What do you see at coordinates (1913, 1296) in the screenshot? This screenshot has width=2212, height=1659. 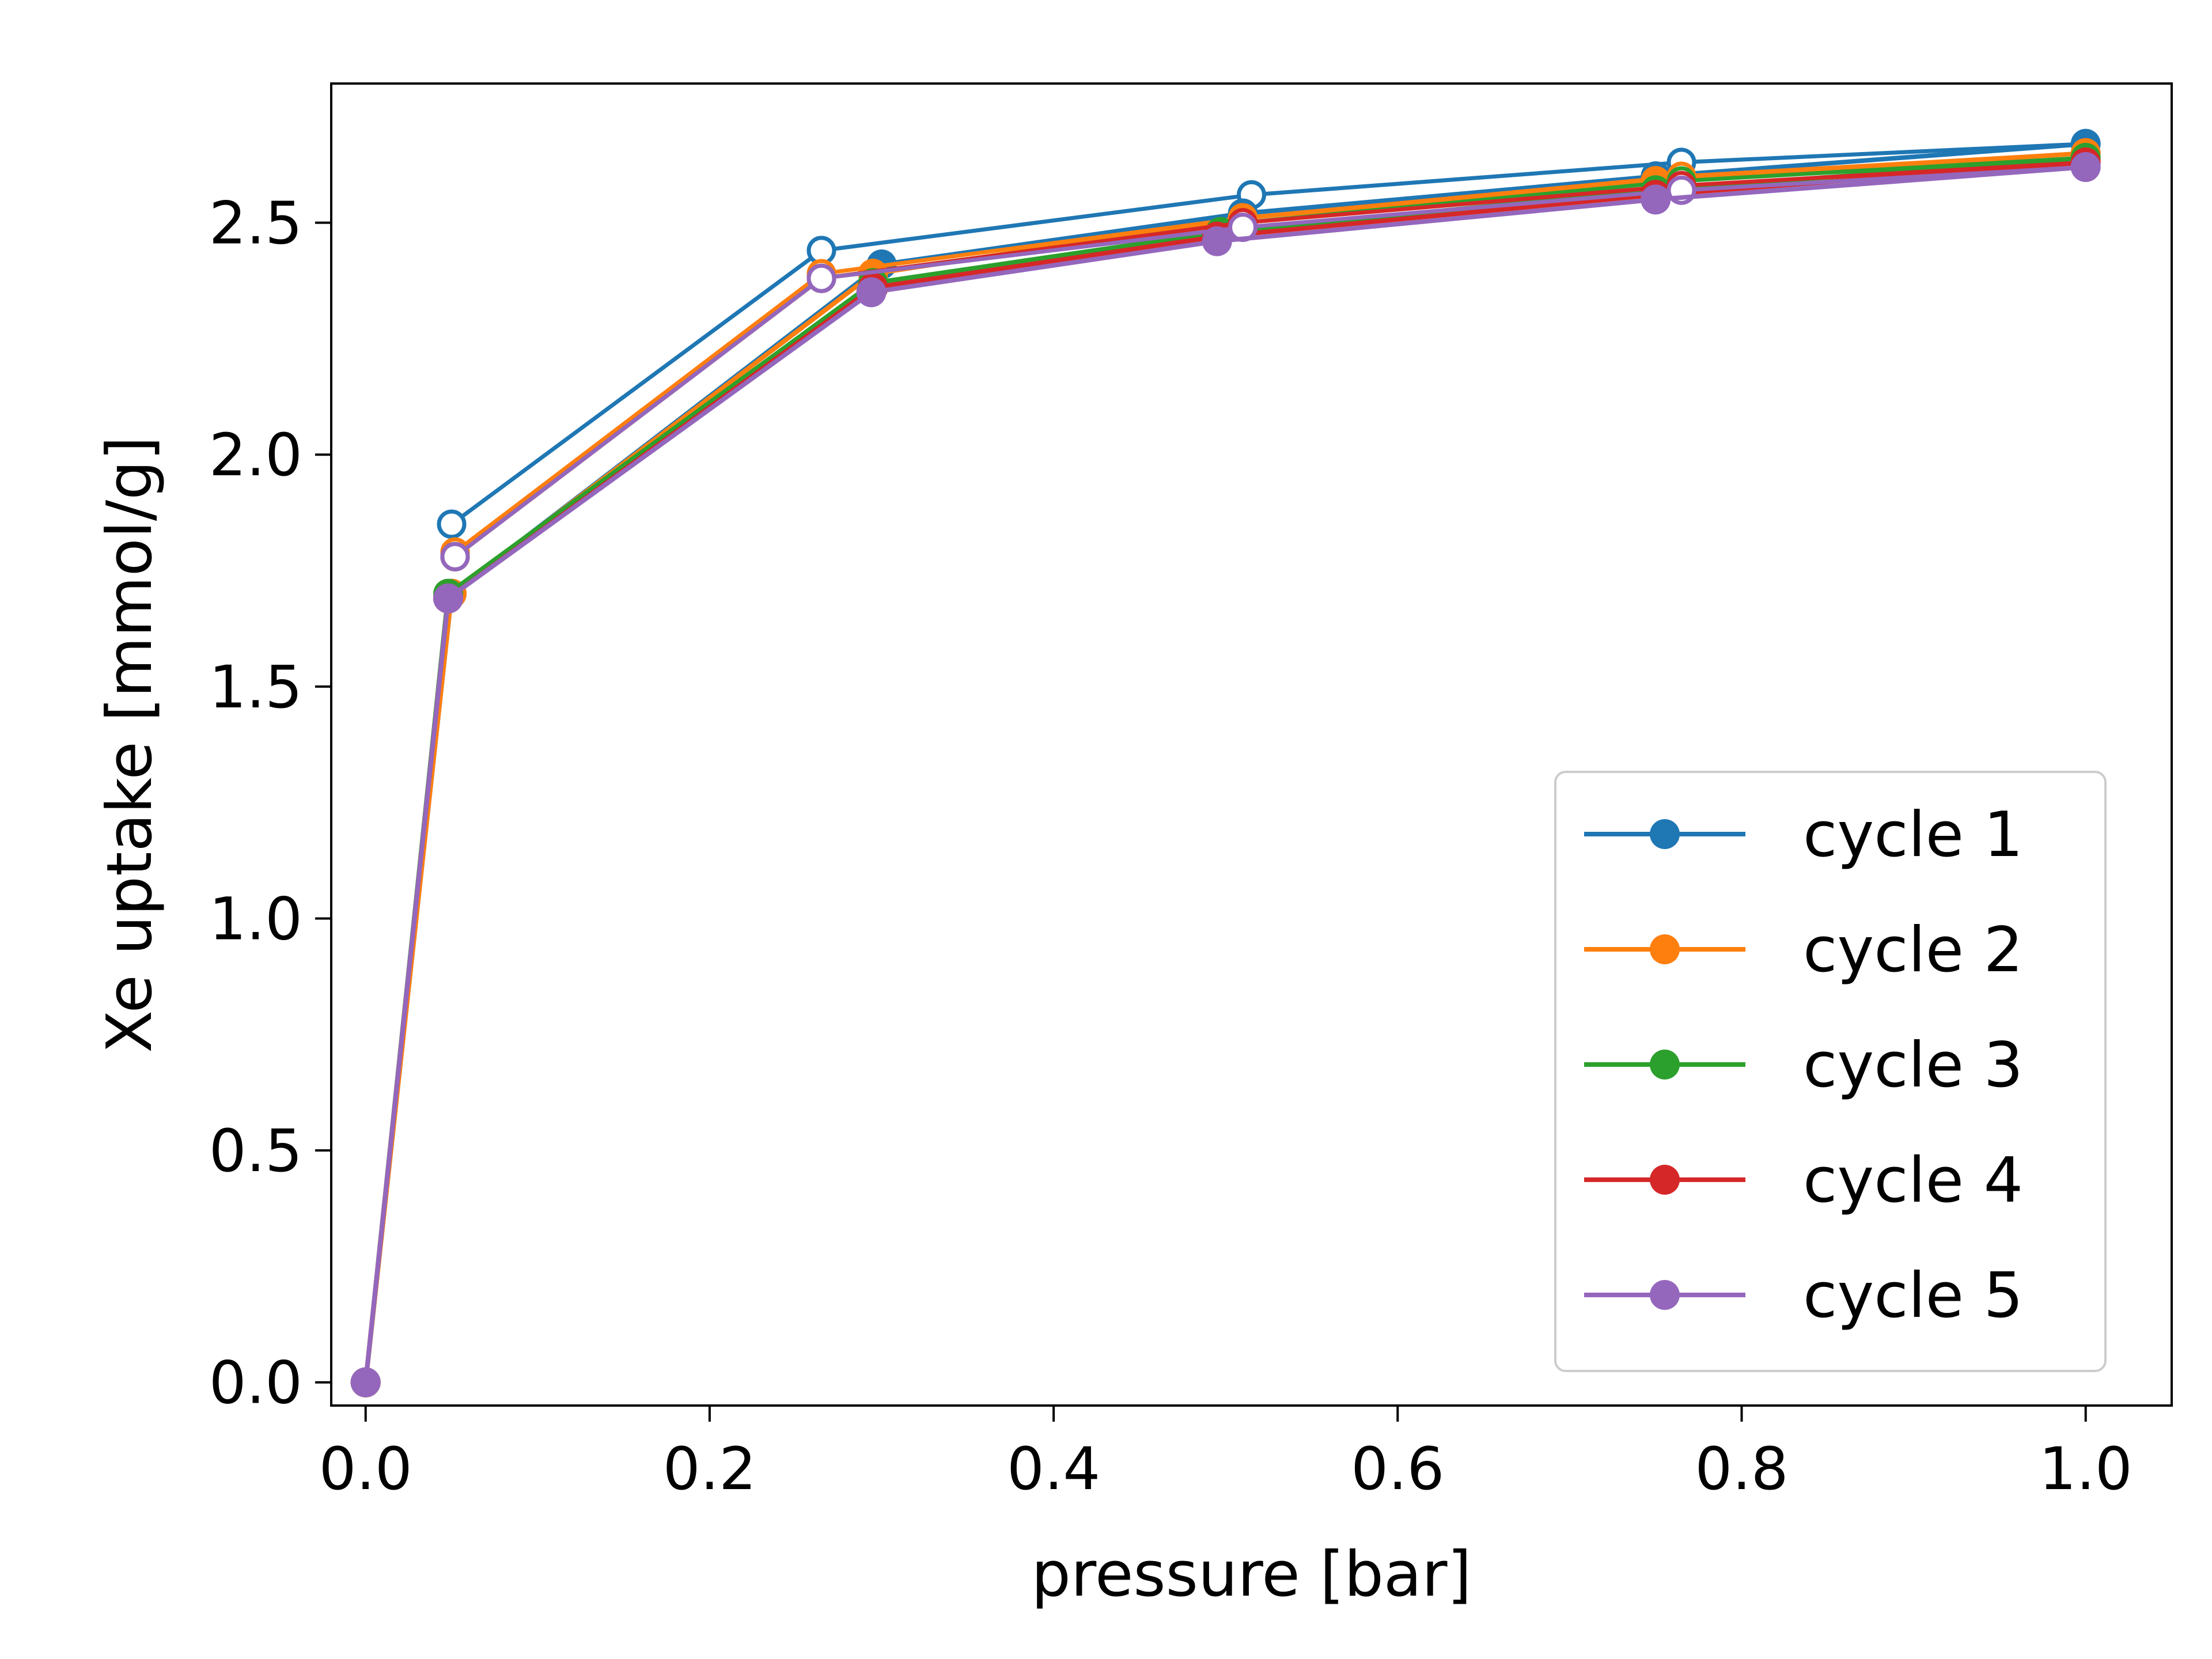 I see `legend-label-cycle-5: cycle 5` at bounding box center [1913, 1296].